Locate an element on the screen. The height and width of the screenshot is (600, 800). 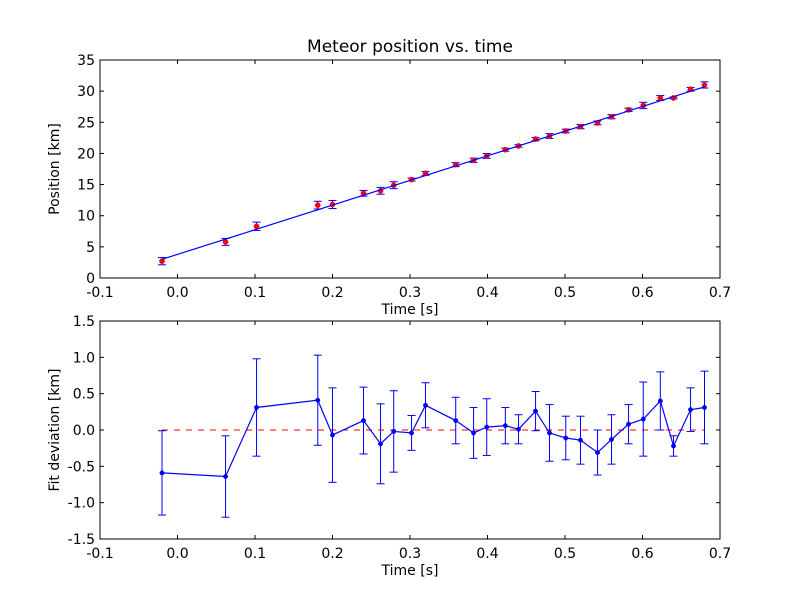
y-tick-label: 10 is located at coordinates (86, 217).